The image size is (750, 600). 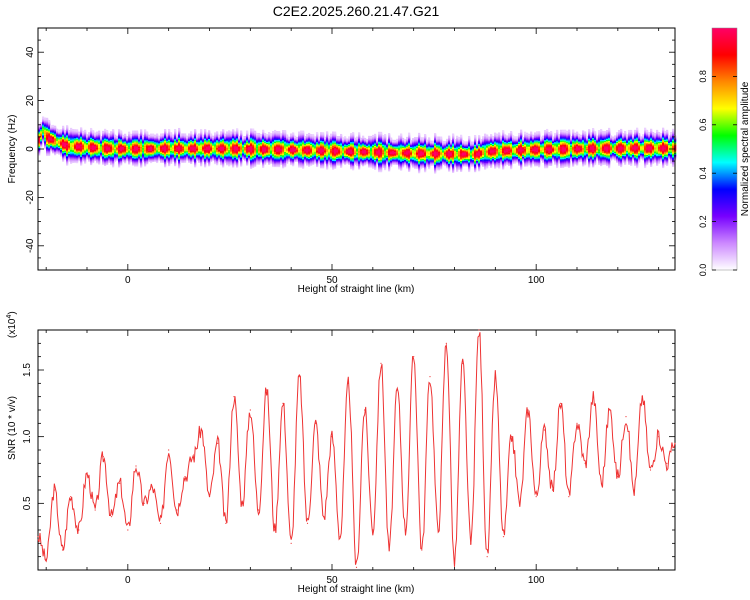 What do you see at coordinates (356, 11) in the screenshot?
I see `chart-title: C2E2.2025.260.21.47.G21` at bounding box center [356, 11].